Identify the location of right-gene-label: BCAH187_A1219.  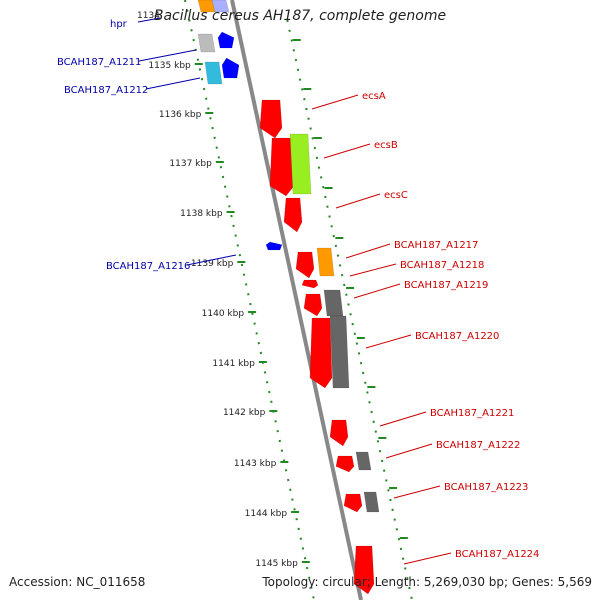
(446, 285).